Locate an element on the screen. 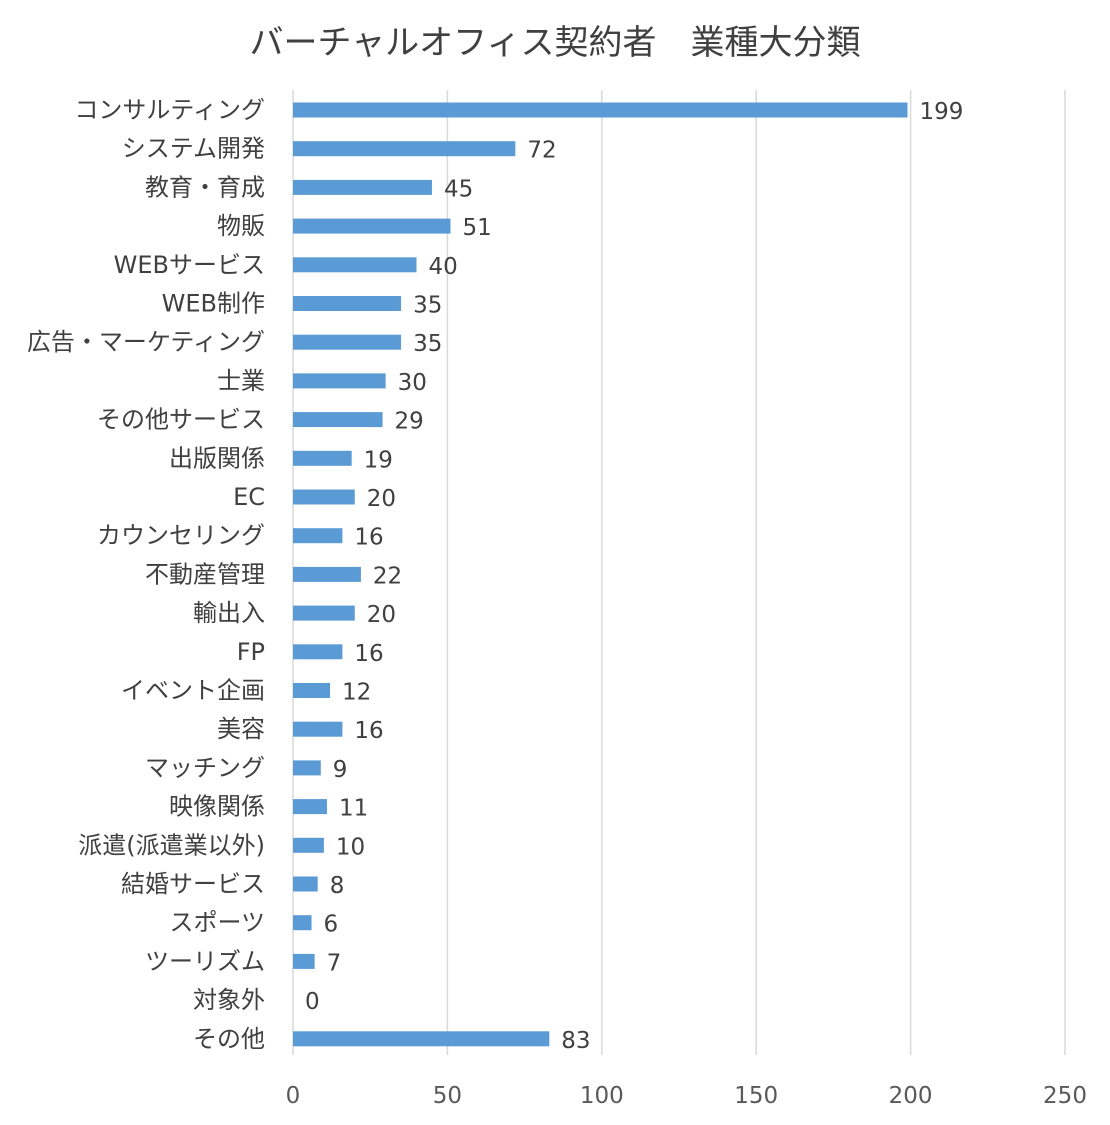 The height and width of the screenshot is (1125, 1110). category-label: 出版関係 is located at coordinates (217, 458).